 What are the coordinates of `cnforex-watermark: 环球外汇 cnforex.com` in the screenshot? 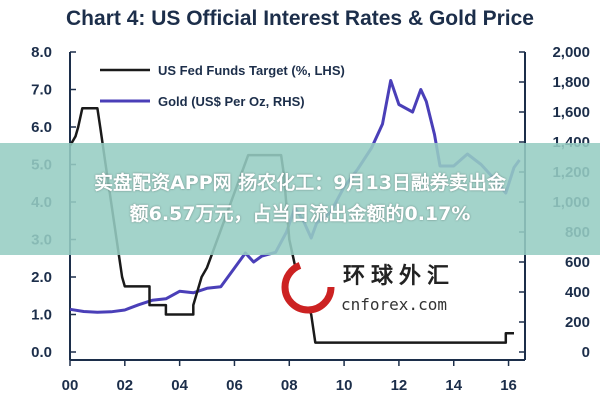 It's located at (368, 287).